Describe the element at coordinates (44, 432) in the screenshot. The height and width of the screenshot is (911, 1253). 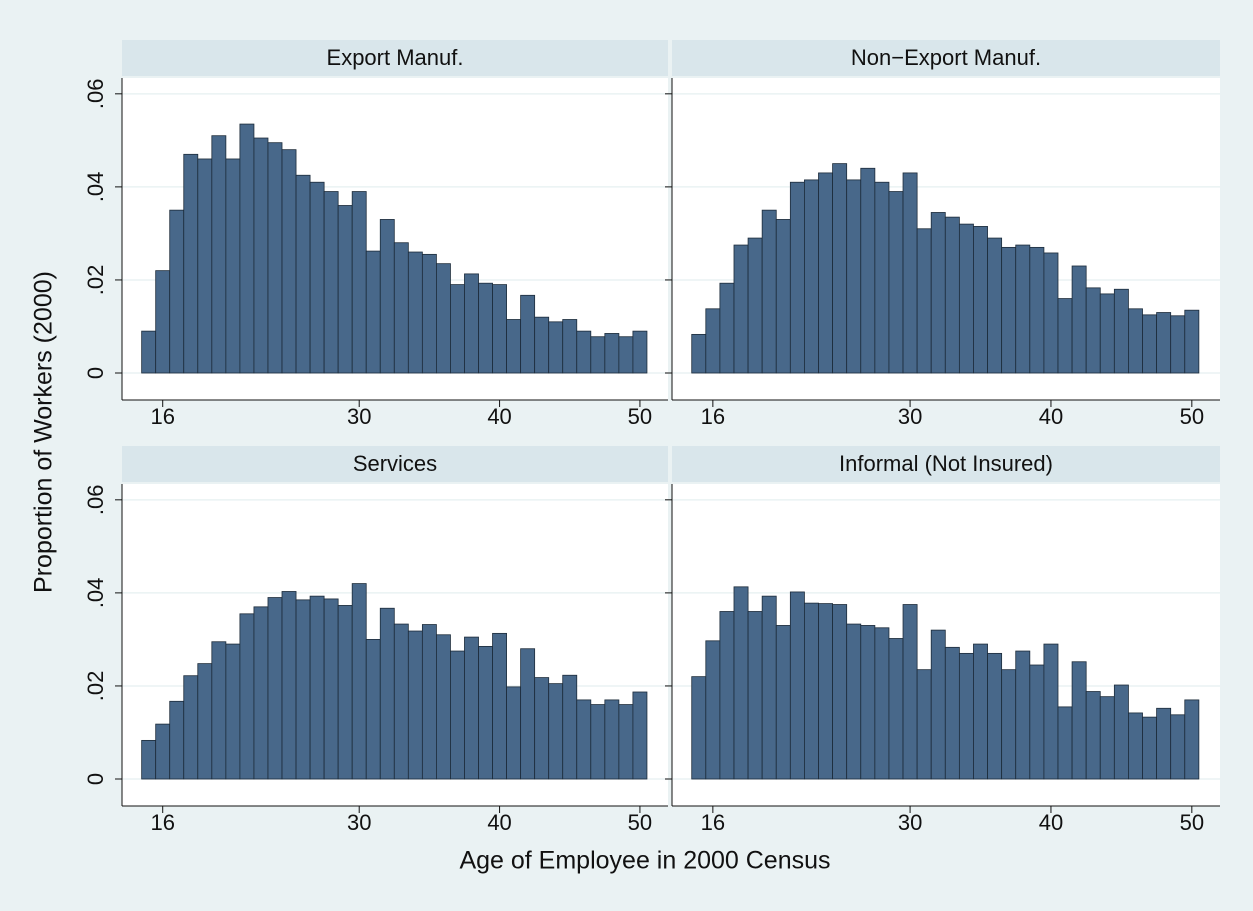
I see `y-axis-label: Proportion of Workers (2000)` at that location.